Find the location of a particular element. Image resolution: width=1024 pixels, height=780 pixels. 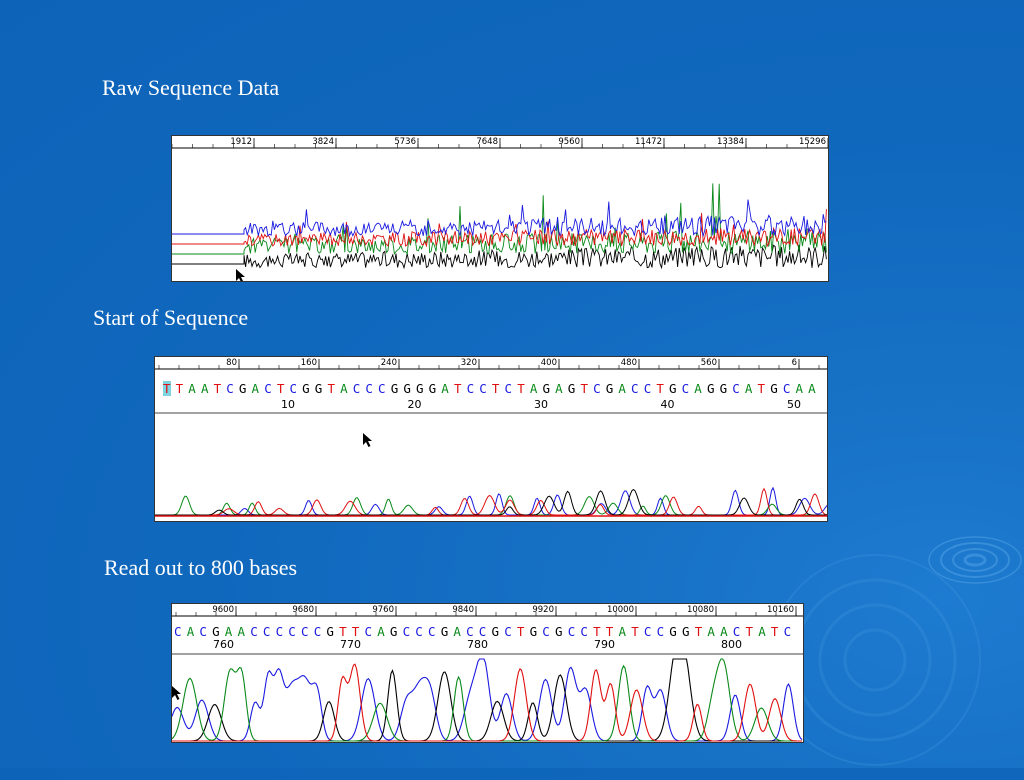

raw-trace-a is located at coordinates (499, 219).